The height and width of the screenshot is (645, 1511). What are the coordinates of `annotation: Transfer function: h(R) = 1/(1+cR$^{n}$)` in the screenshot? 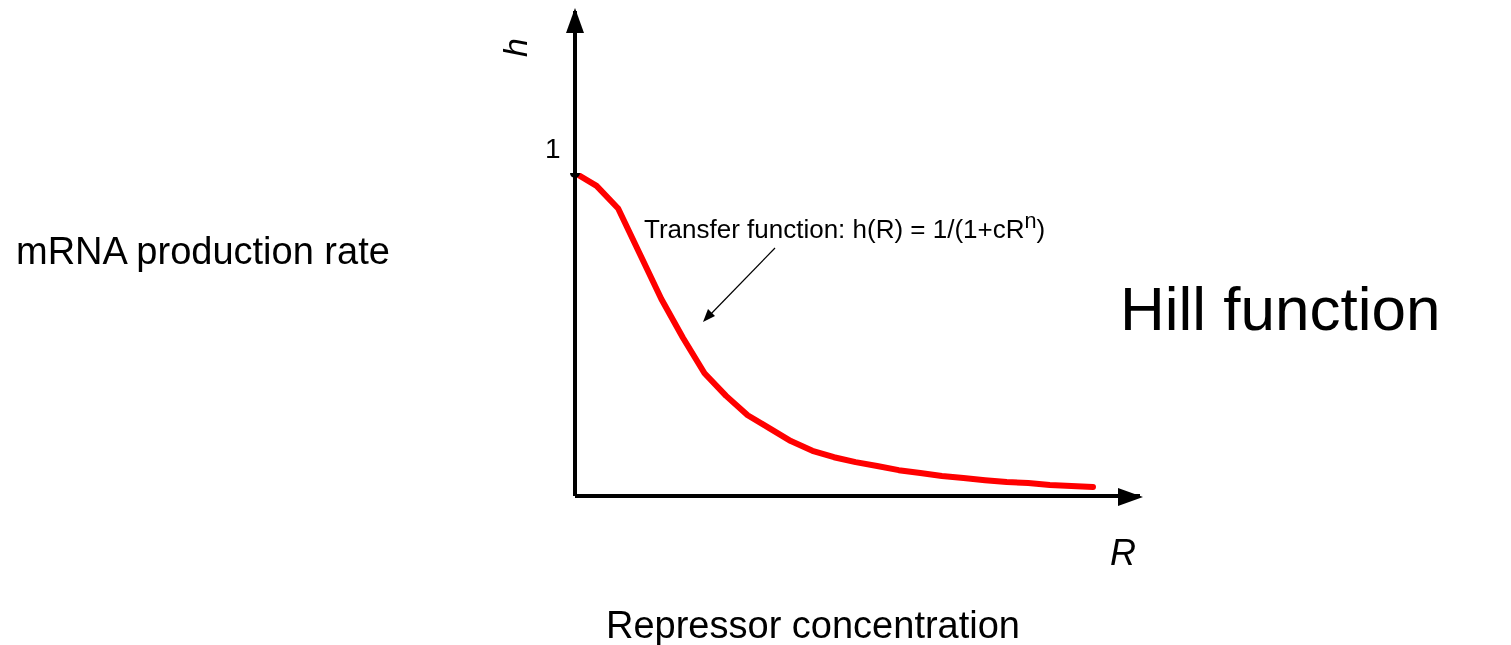 It's located at (845, 226).